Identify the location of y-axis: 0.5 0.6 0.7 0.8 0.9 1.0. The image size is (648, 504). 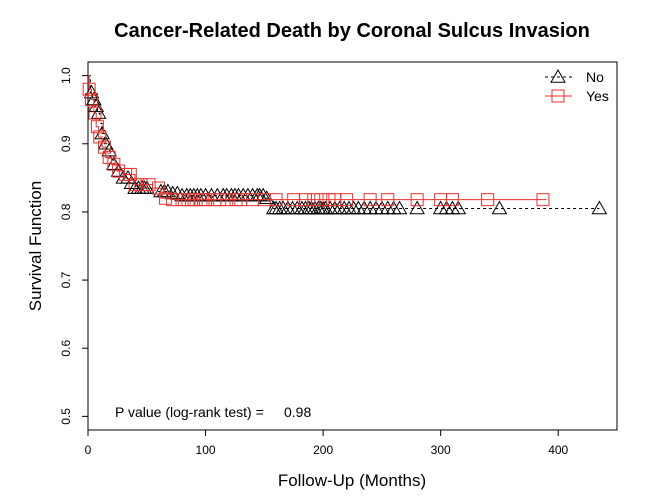
(73, 246).